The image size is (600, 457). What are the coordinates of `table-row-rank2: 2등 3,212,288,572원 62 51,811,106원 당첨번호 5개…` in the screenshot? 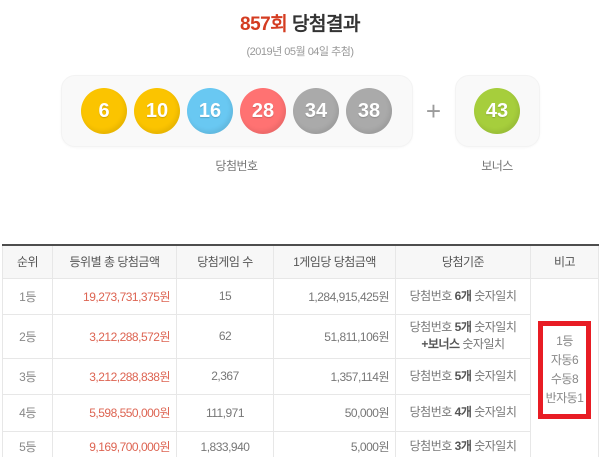 It's located at (300, 336).